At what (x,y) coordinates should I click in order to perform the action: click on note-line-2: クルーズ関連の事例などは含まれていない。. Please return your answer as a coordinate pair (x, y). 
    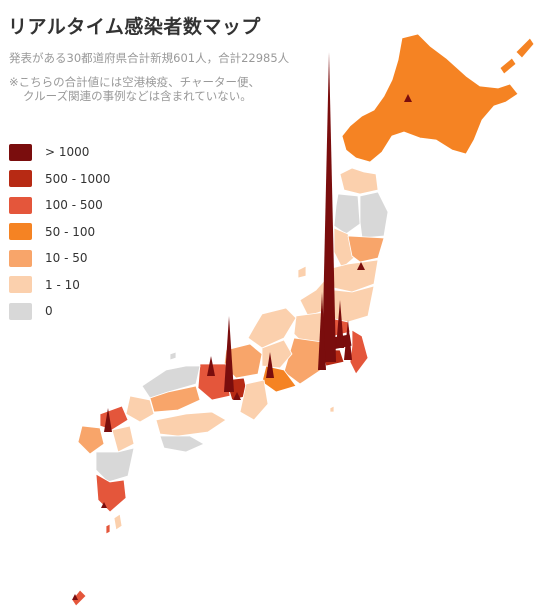
    Looking at the image, I should click on (137, 96).